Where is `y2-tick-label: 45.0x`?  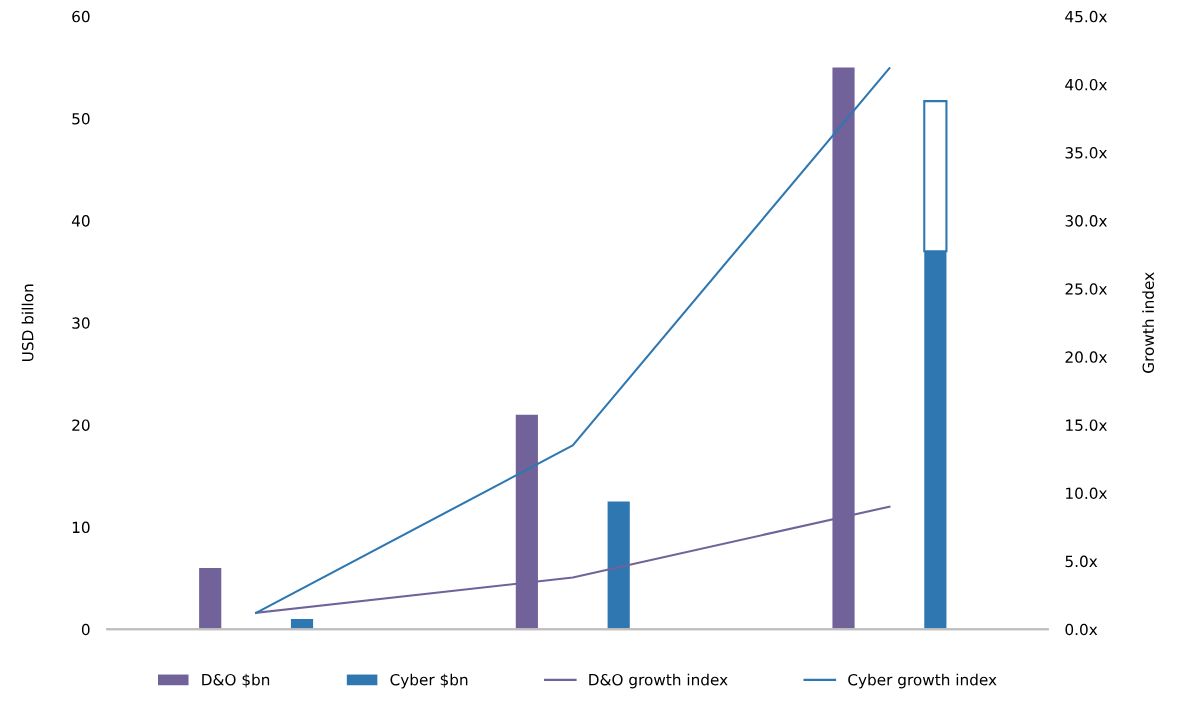 y2-tick-label: 45.0x is located at coordinates (1086, 16).